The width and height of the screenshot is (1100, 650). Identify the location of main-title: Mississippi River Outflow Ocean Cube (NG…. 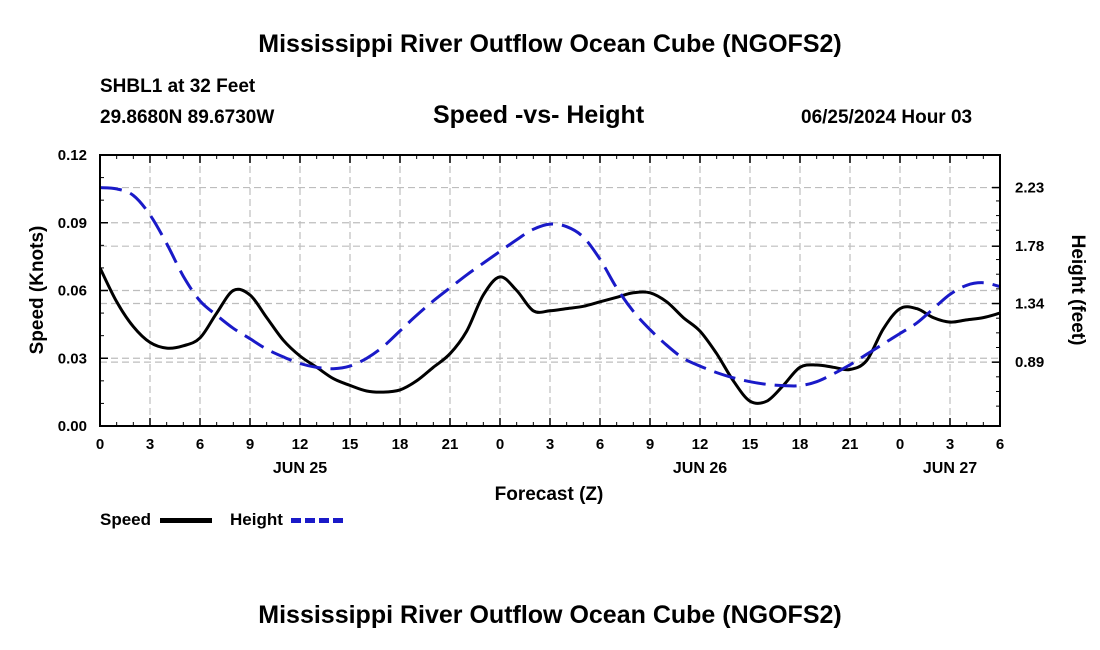
(550, 44).